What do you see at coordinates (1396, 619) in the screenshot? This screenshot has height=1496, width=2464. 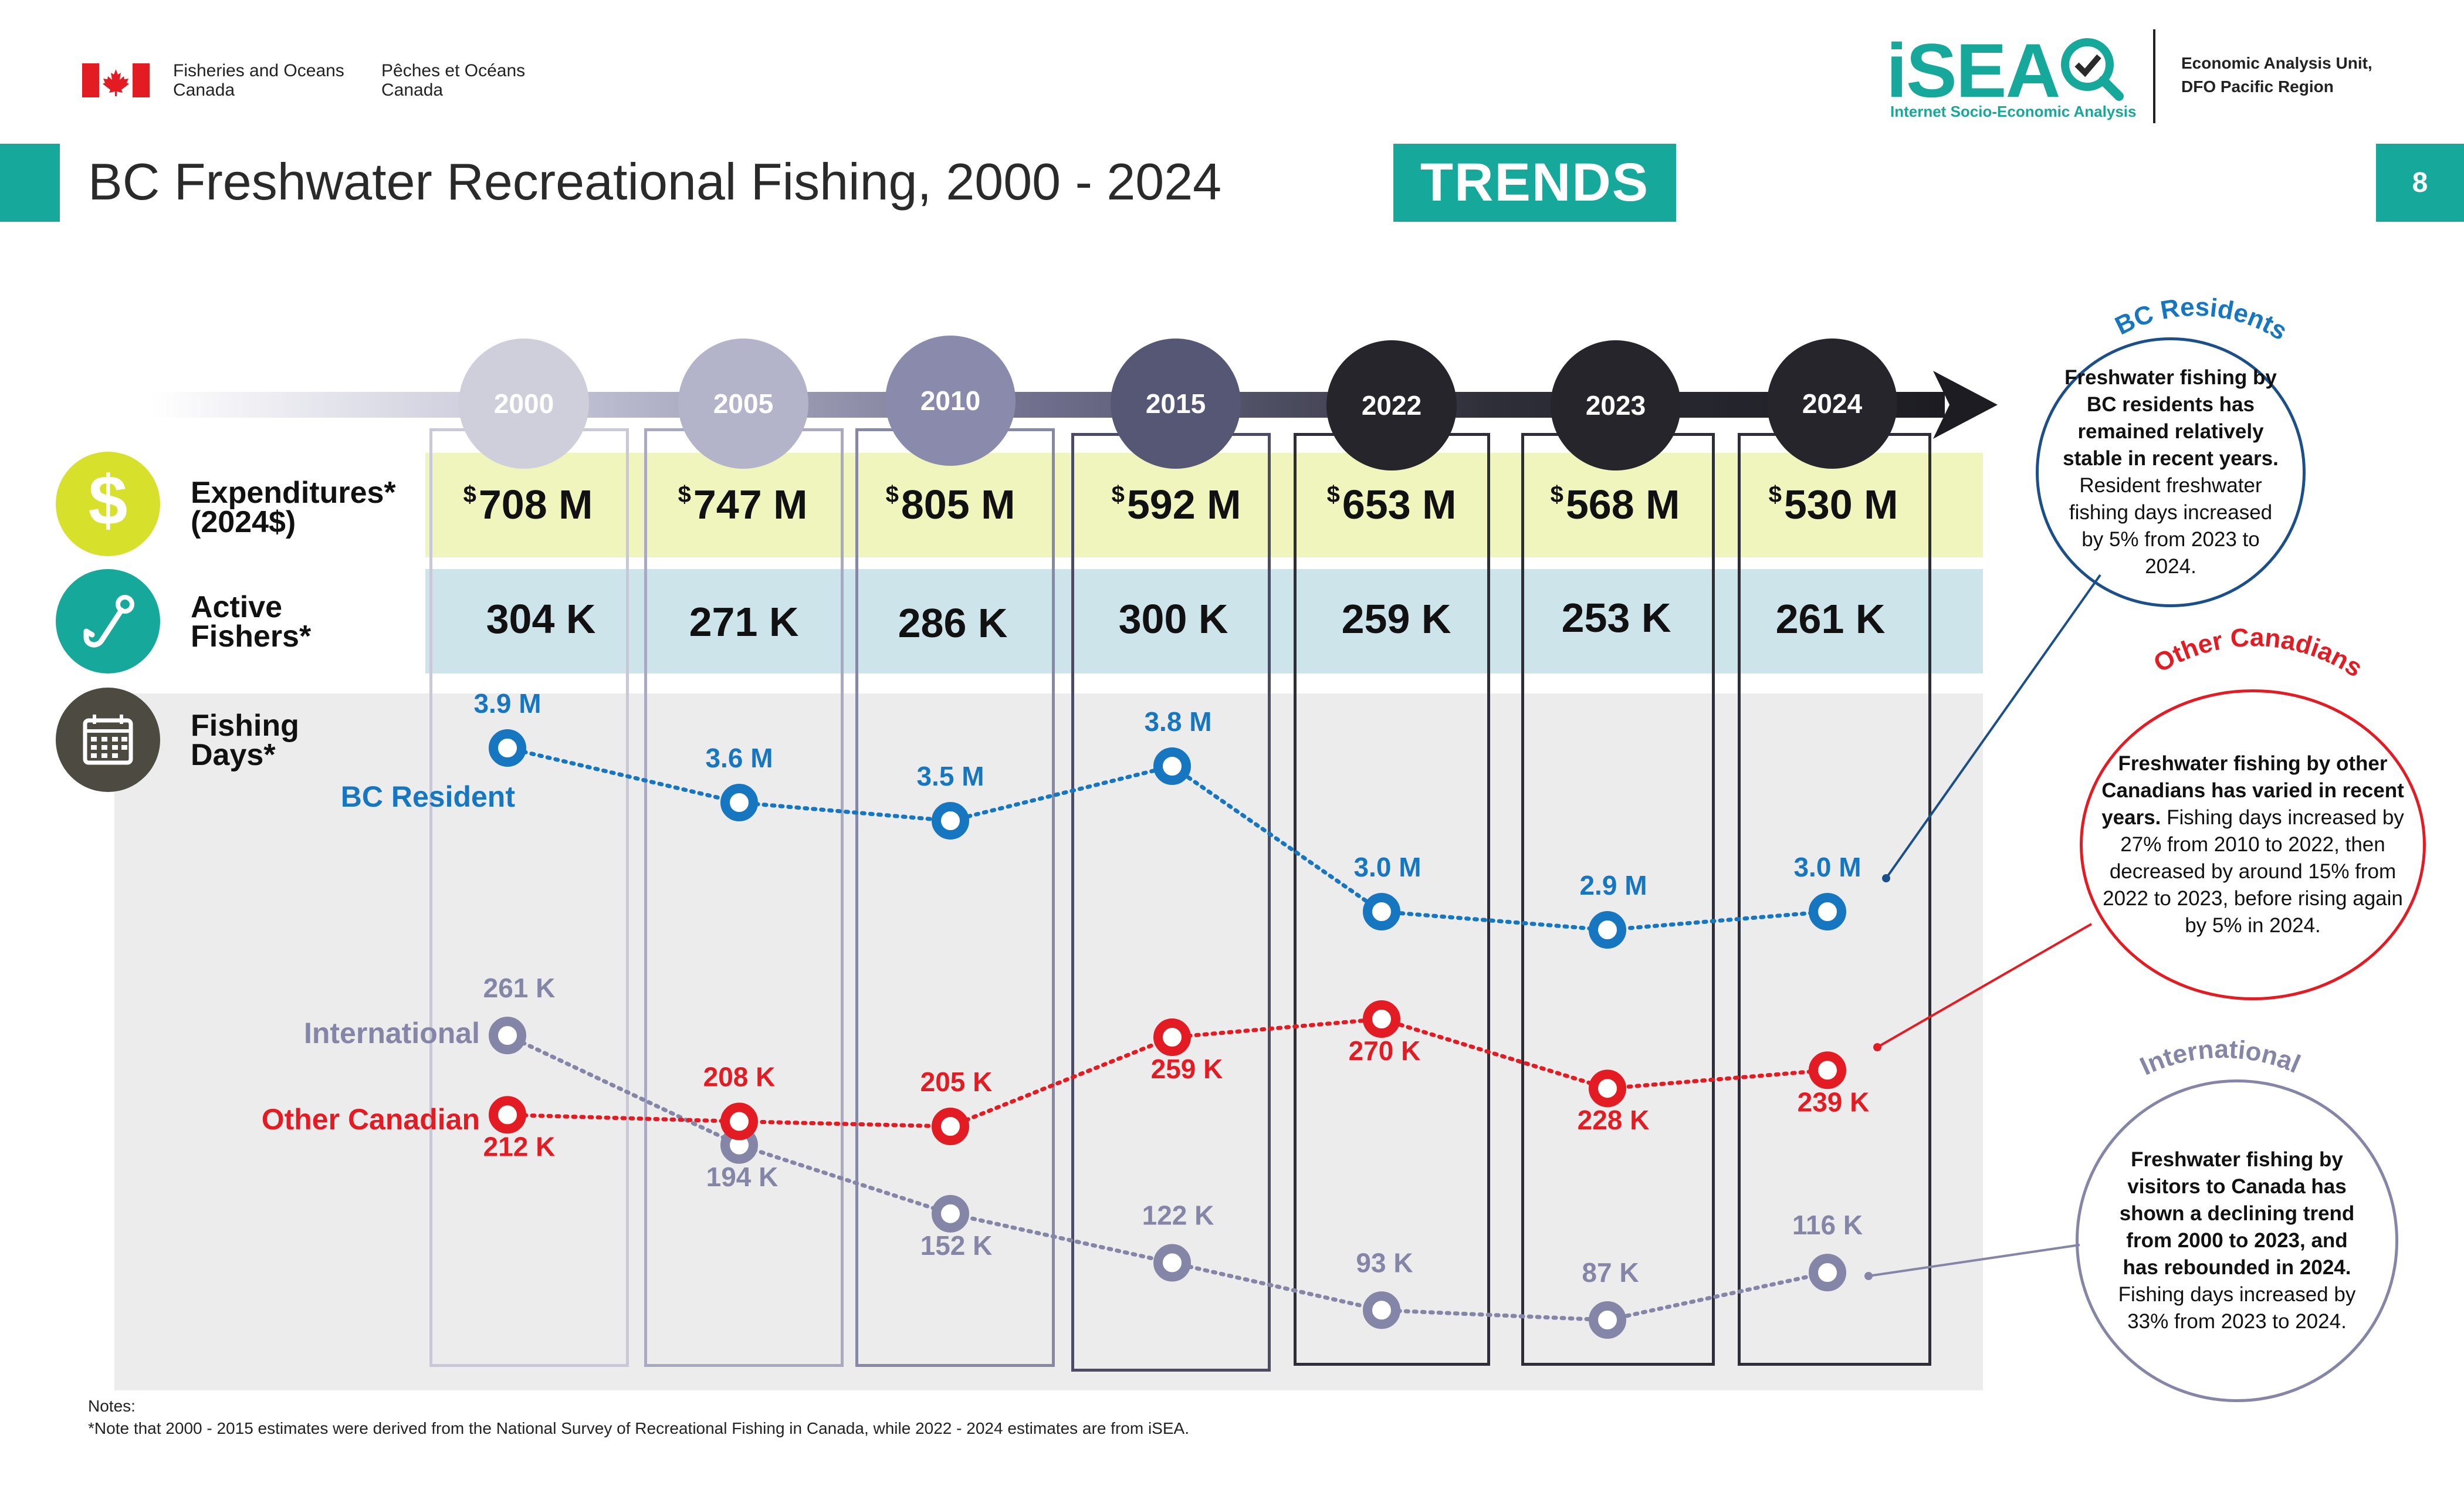 I see `active-fishers-value: 259 K` at bounding box center [1396, 619].